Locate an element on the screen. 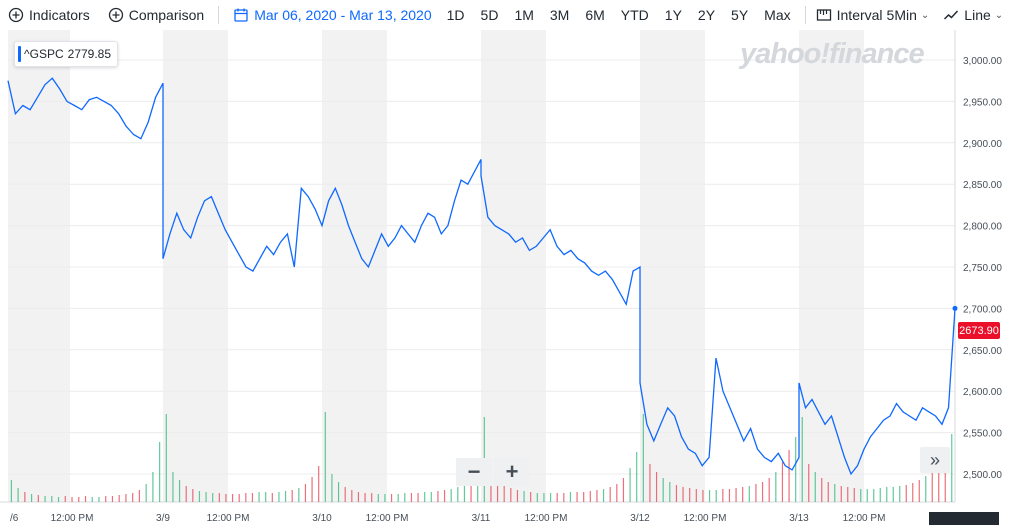 This screenshot has height=525, width=1013. scroll-forward-button: » is located at coordinates (935, 460).